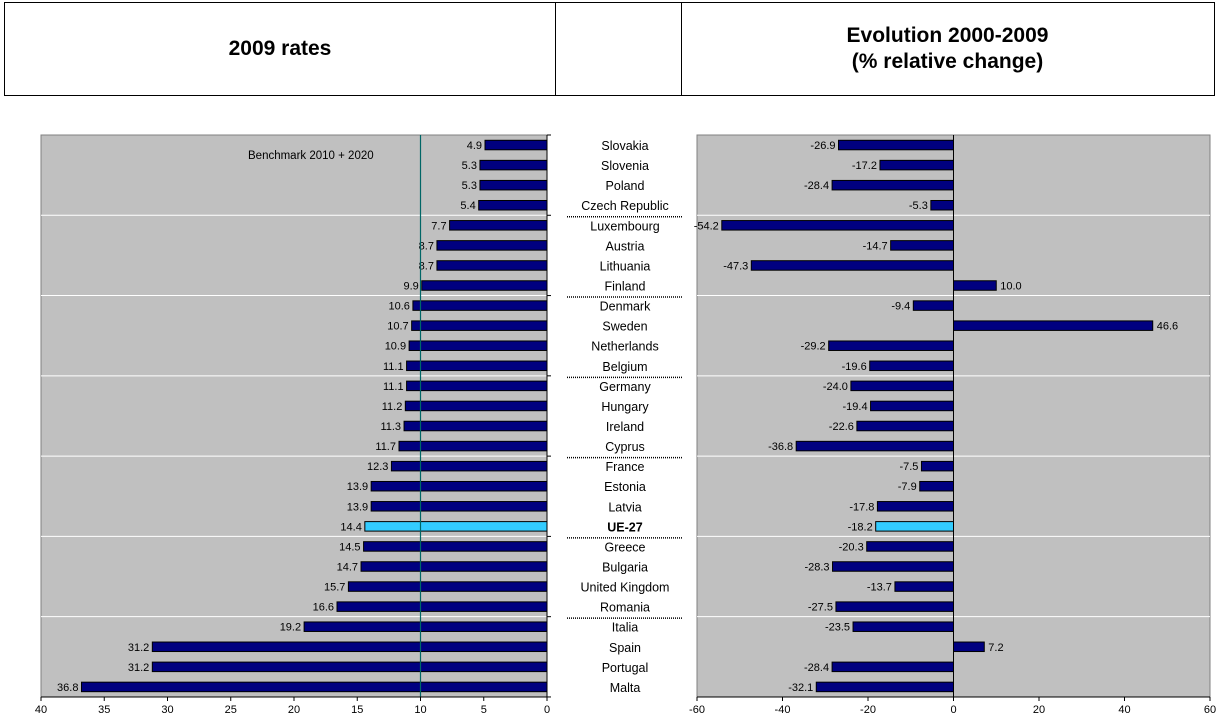 Image resolution: width=1220 pixels, height=725 pixels. I want to click on right-x-tick-label: -20, so click(868, 710).